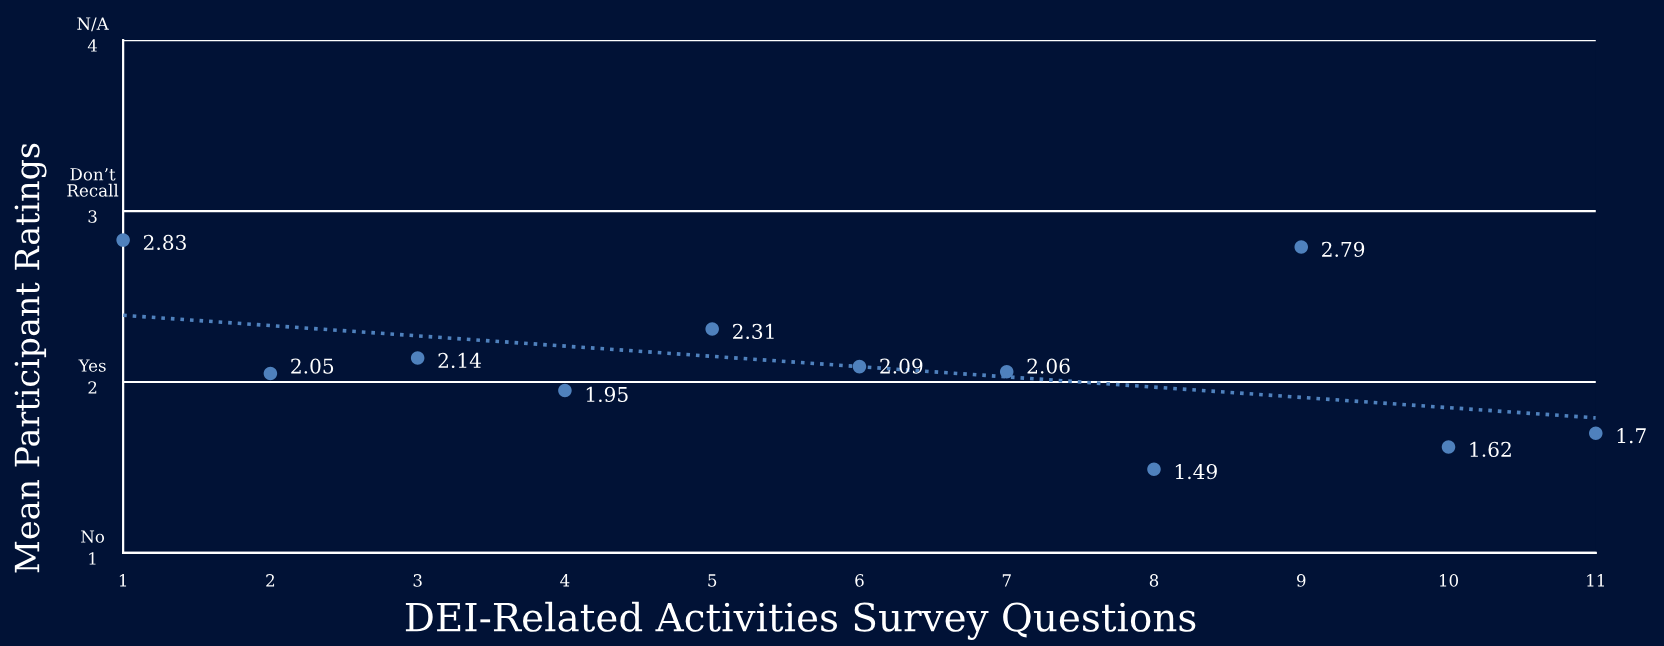  I want to click on x-tick-label: 11, so click(1596, 580).